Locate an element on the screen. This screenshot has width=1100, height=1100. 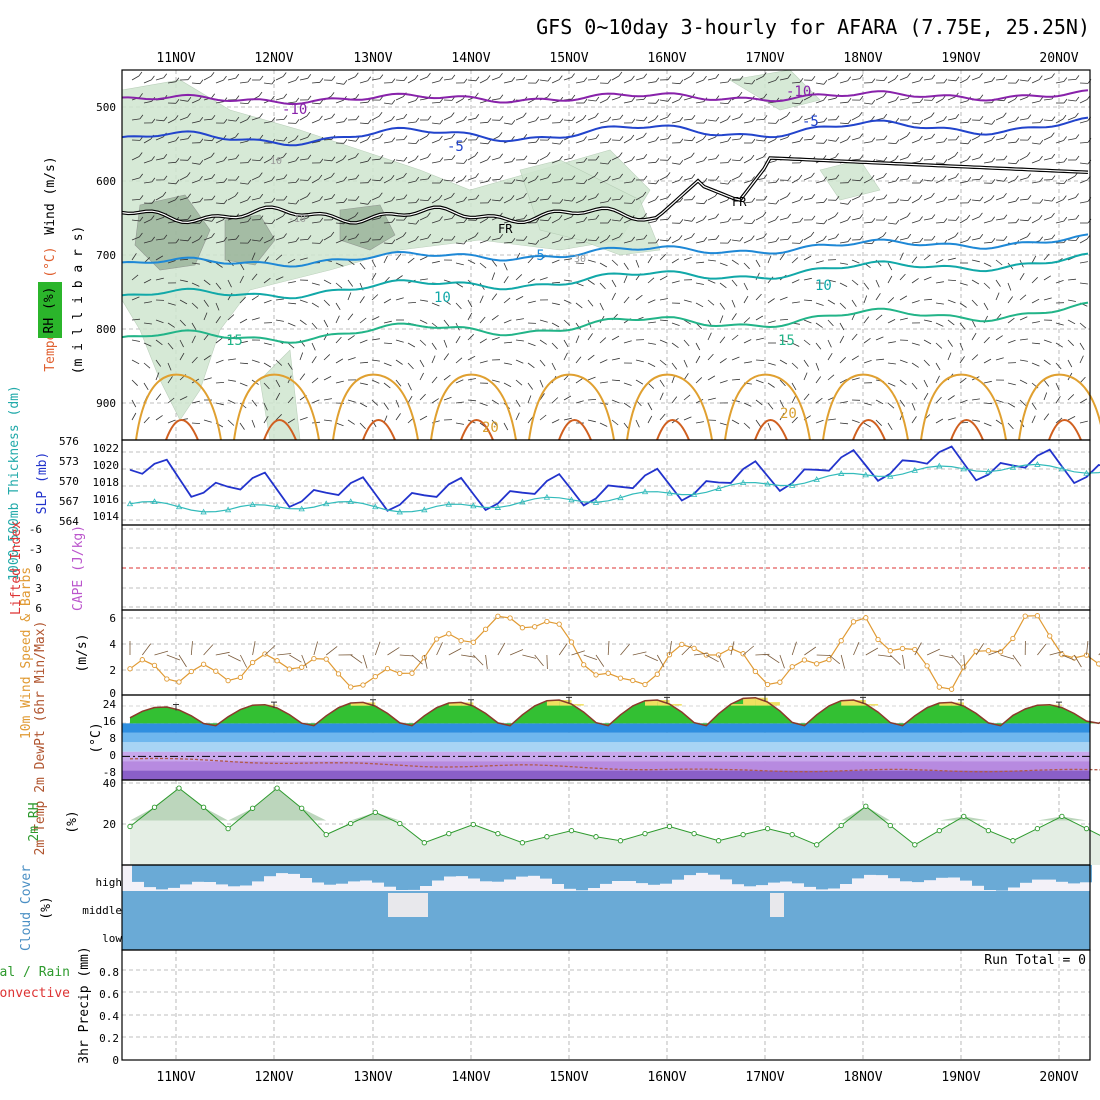
temp-contour-label: 10 is located at coordinates (823, 286).